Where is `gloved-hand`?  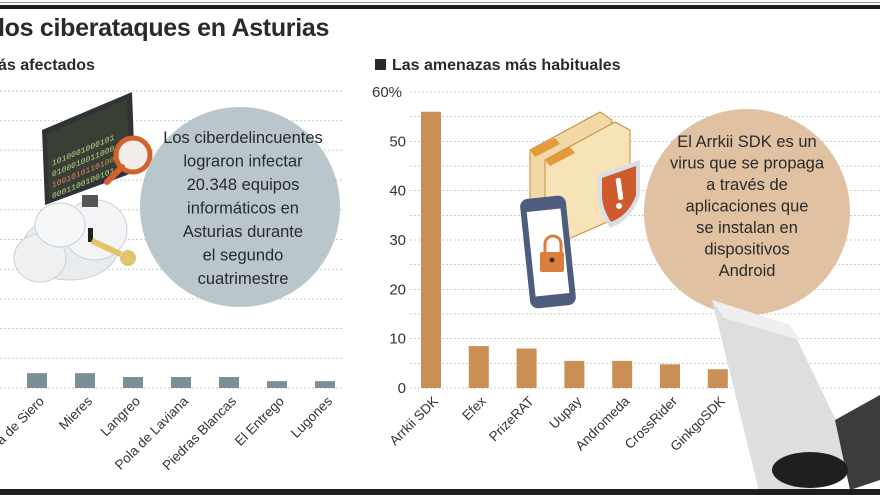
gloved-hand is located at coordinates (810, 470).